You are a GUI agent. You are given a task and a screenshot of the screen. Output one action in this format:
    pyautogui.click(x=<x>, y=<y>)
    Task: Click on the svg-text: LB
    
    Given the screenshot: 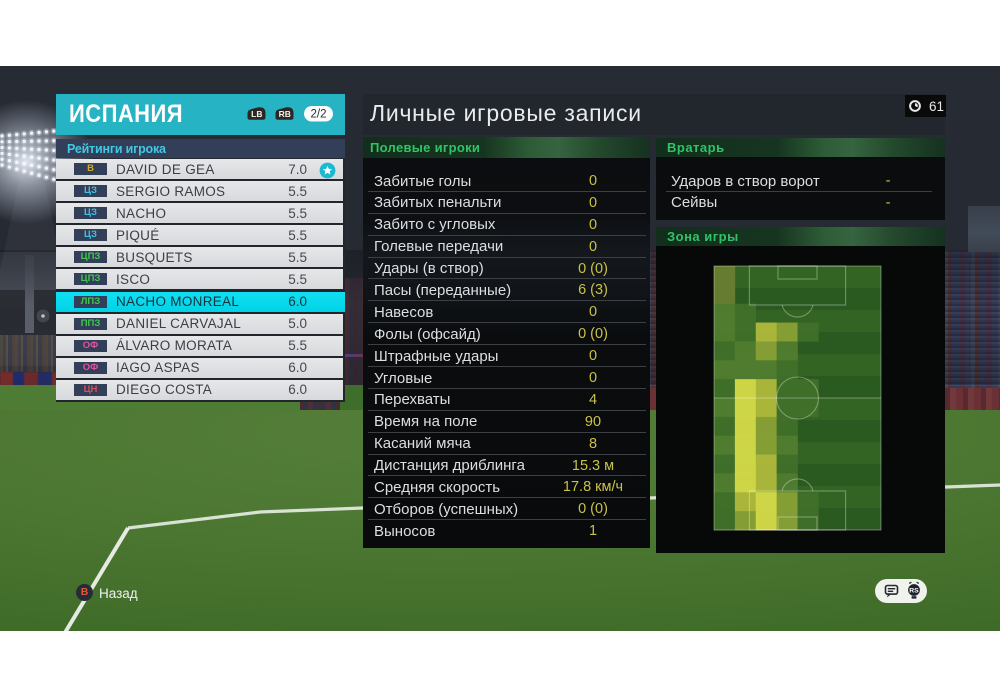 What is the action you would take?
    pyautogui.click(x=256, y=114)
    